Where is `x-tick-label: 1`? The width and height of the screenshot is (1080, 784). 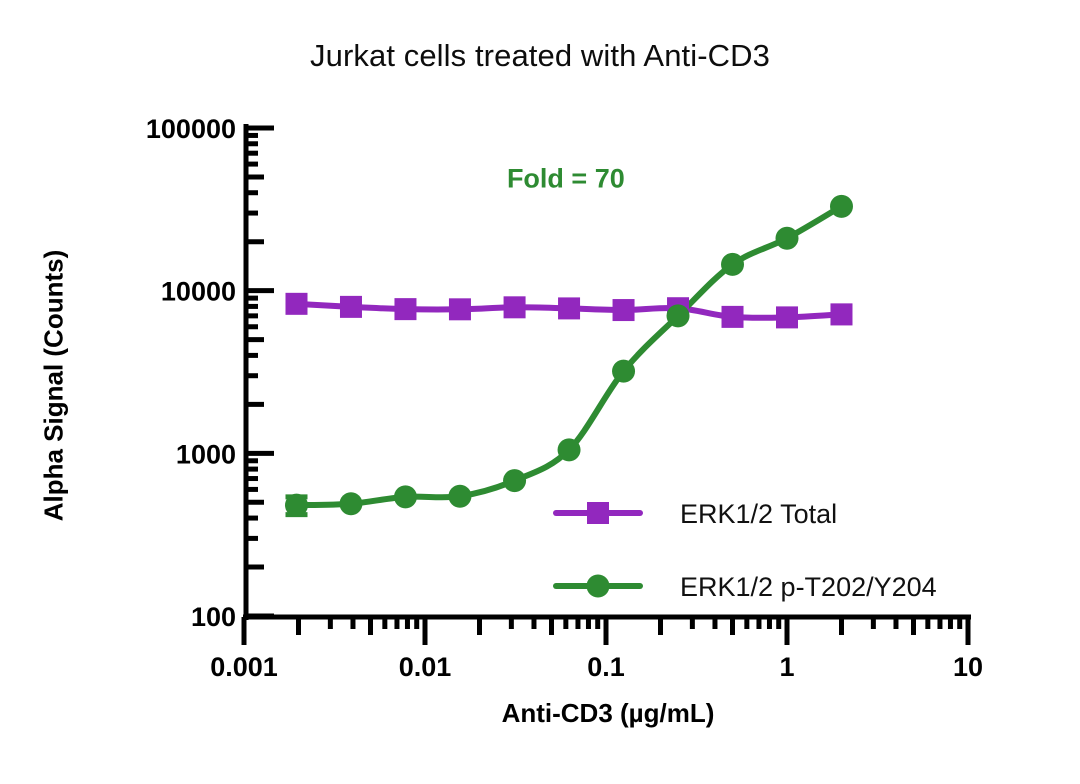 x-tick-label: 1 is located at coordinates (786, 667).